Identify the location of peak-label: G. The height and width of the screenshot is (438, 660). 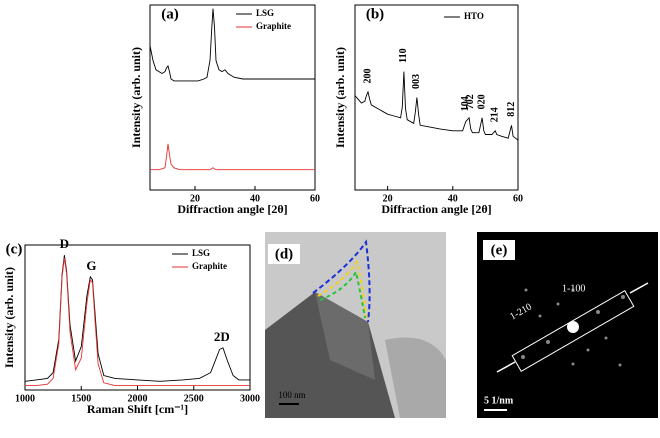
(91, 265).